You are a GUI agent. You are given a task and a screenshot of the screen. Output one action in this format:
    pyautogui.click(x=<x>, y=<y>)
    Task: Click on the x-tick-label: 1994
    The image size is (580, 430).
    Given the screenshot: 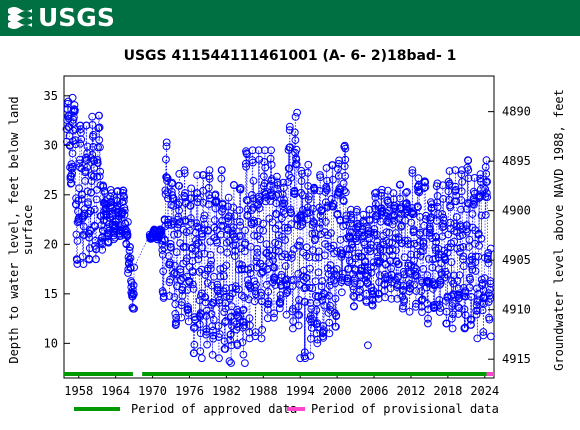 What is the action you would take?
    pyautogui.click(x=300, y=391)
    